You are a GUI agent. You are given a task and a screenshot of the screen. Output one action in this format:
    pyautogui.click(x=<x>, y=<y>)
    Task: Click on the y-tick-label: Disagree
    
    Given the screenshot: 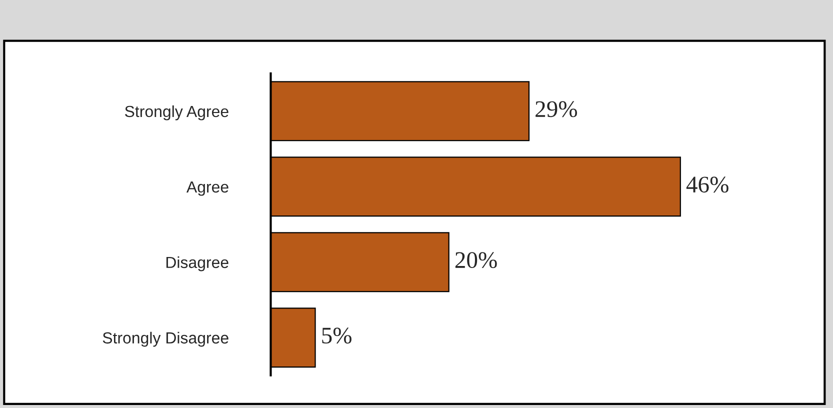 What is the action you would take?
    pyautogui.click(x=197, y=264)
    